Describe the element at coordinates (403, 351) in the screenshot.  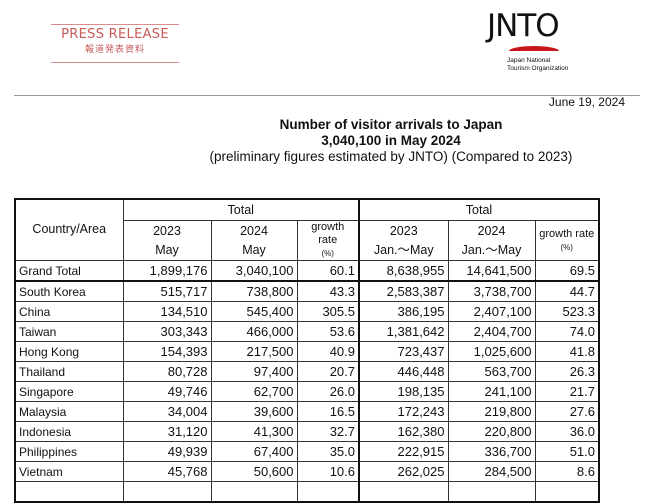
I see `table-cell: 723,437` at that location.